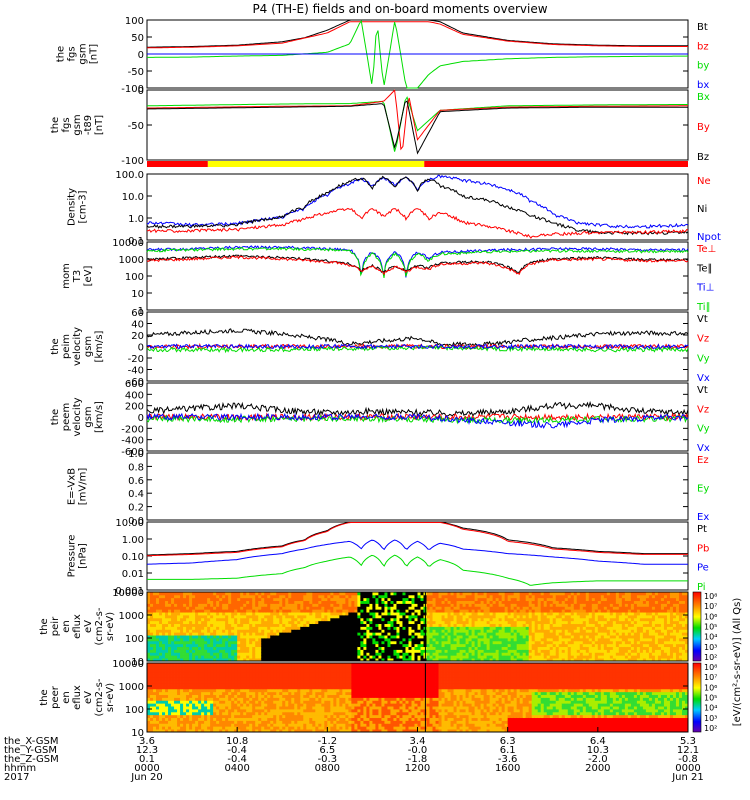  I want to click on series-line, so click(417, 539).